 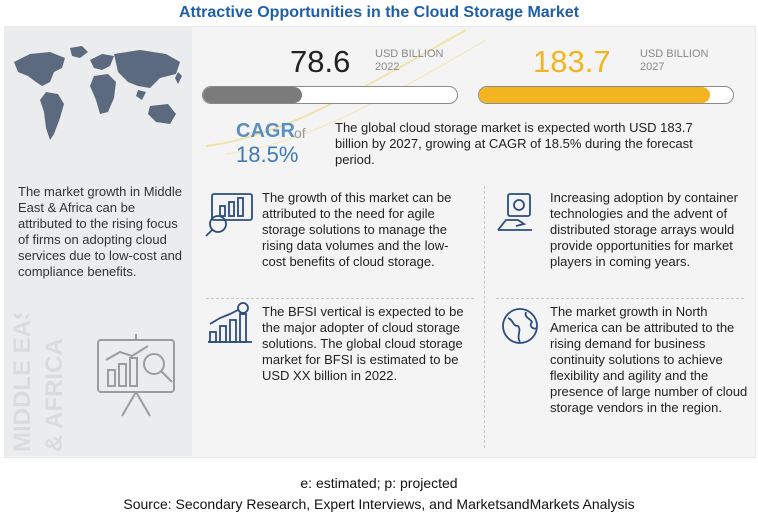 I want to click on unit-2022: USD BILLION 2022, so click(x=409, y=61).